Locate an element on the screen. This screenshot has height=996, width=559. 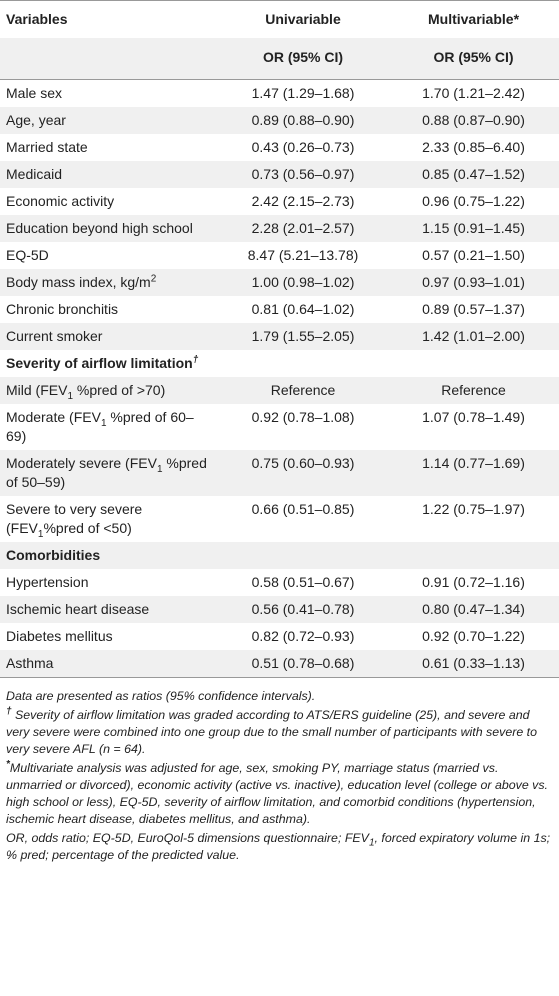
row-label: Moderately severe (FEV1 %pred of 50–59) is located at coordinates (109, 473).